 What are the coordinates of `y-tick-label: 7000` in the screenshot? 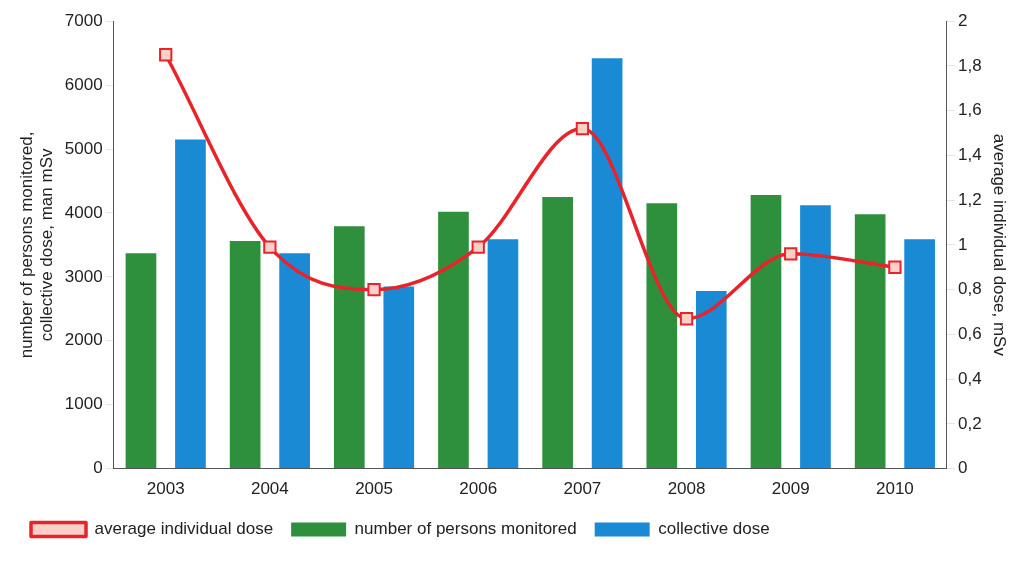 It's located at (83, 20).